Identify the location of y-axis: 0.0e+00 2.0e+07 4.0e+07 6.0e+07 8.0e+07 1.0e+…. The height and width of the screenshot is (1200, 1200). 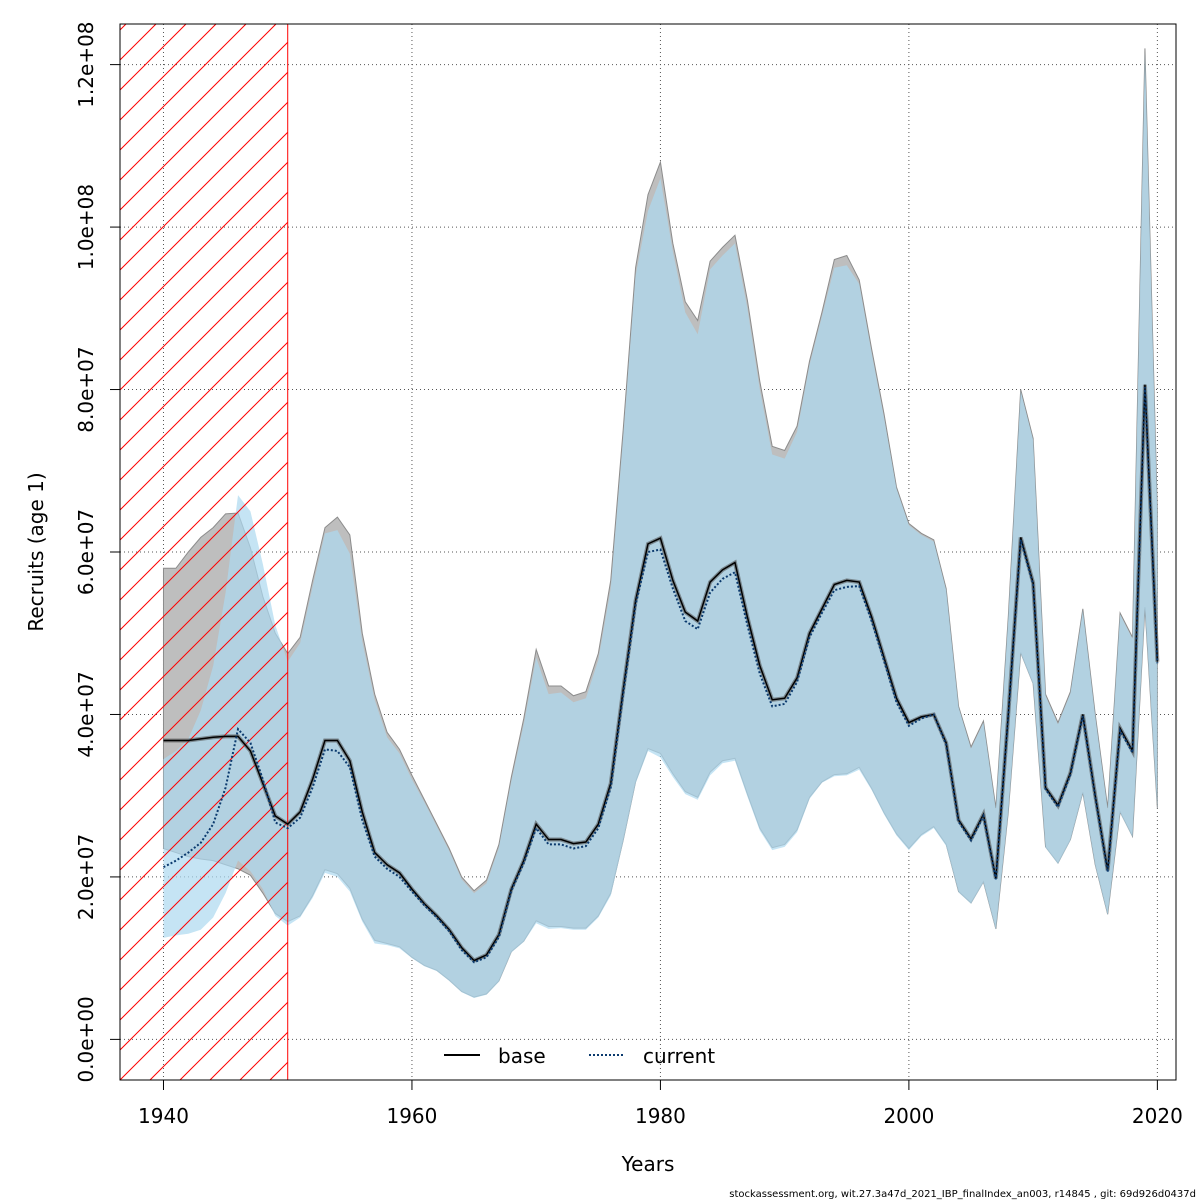
(97, 552).